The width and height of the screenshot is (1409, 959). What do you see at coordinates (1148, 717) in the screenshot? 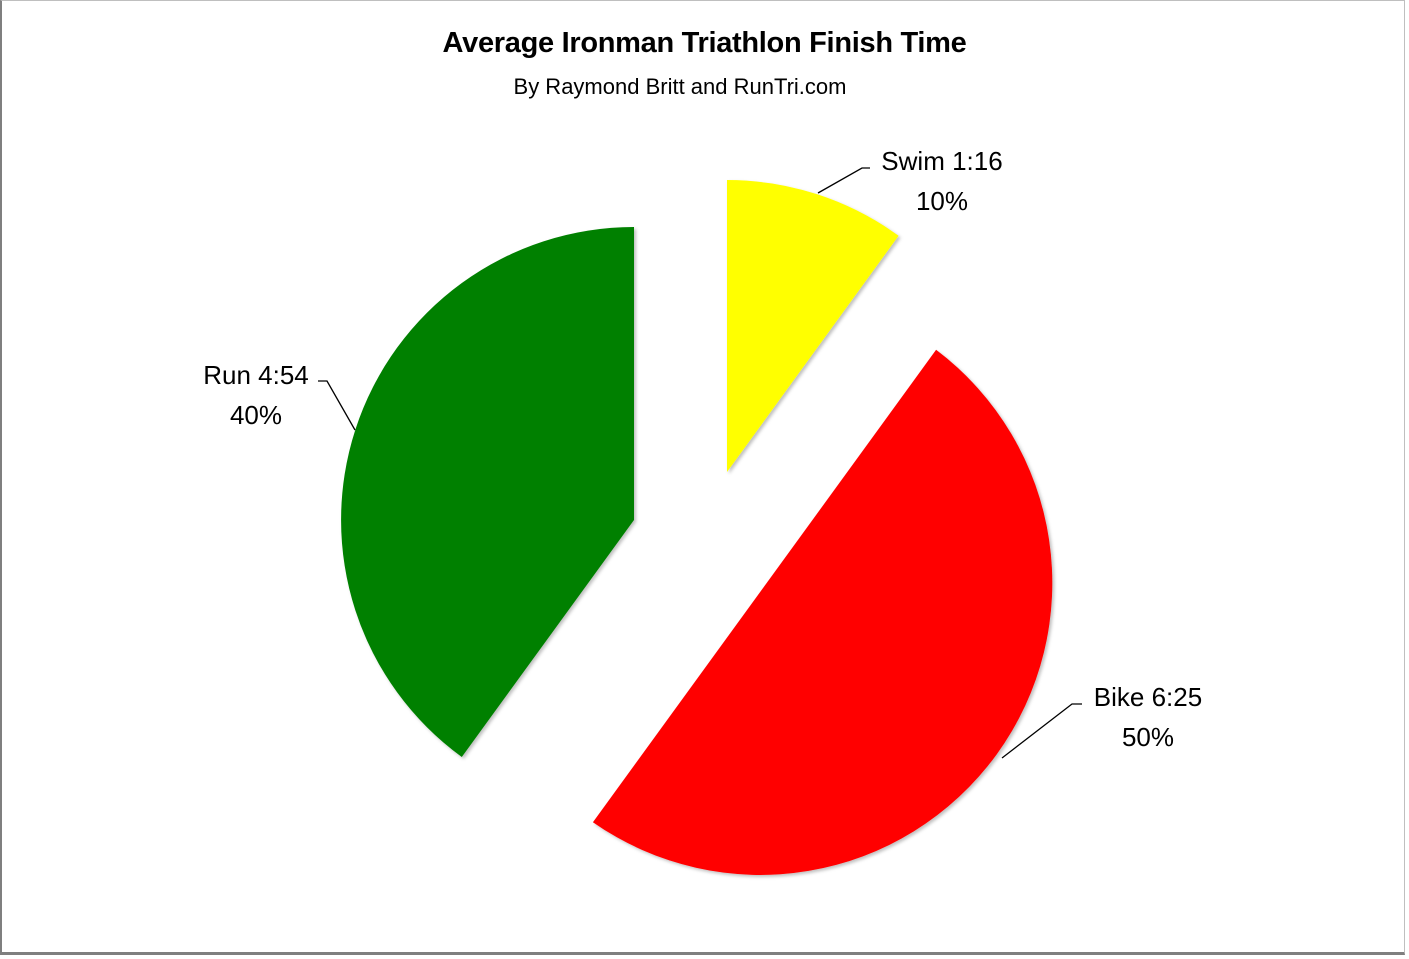
I see `data-label-bike: Bike 6:25 50%` at bounding box center [1148, 717].